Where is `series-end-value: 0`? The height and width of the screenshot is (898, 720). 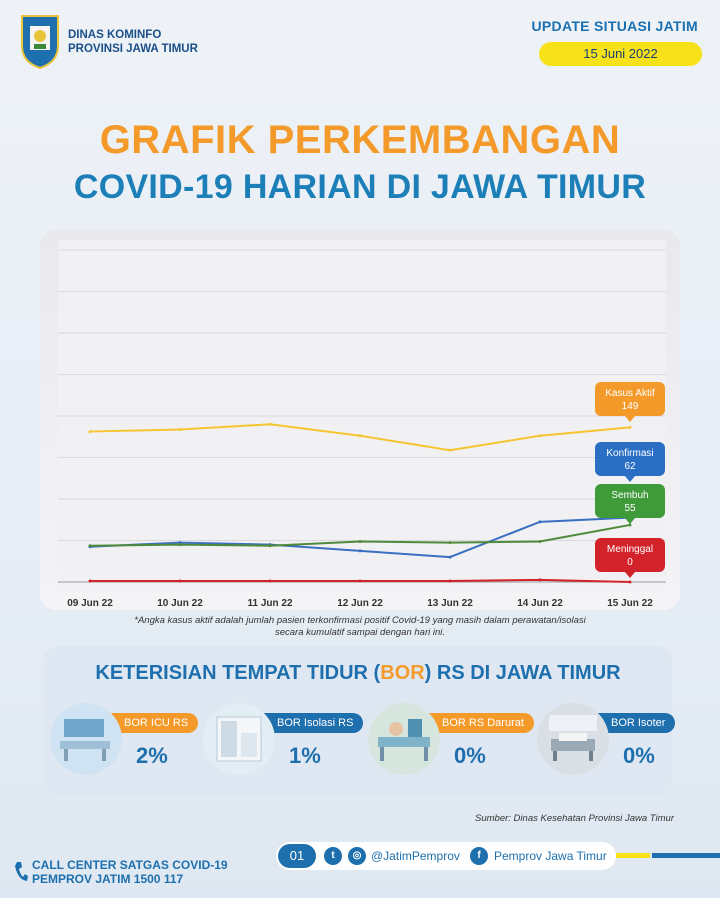 series-end-value: 0 is located at coordinates (630, 562).